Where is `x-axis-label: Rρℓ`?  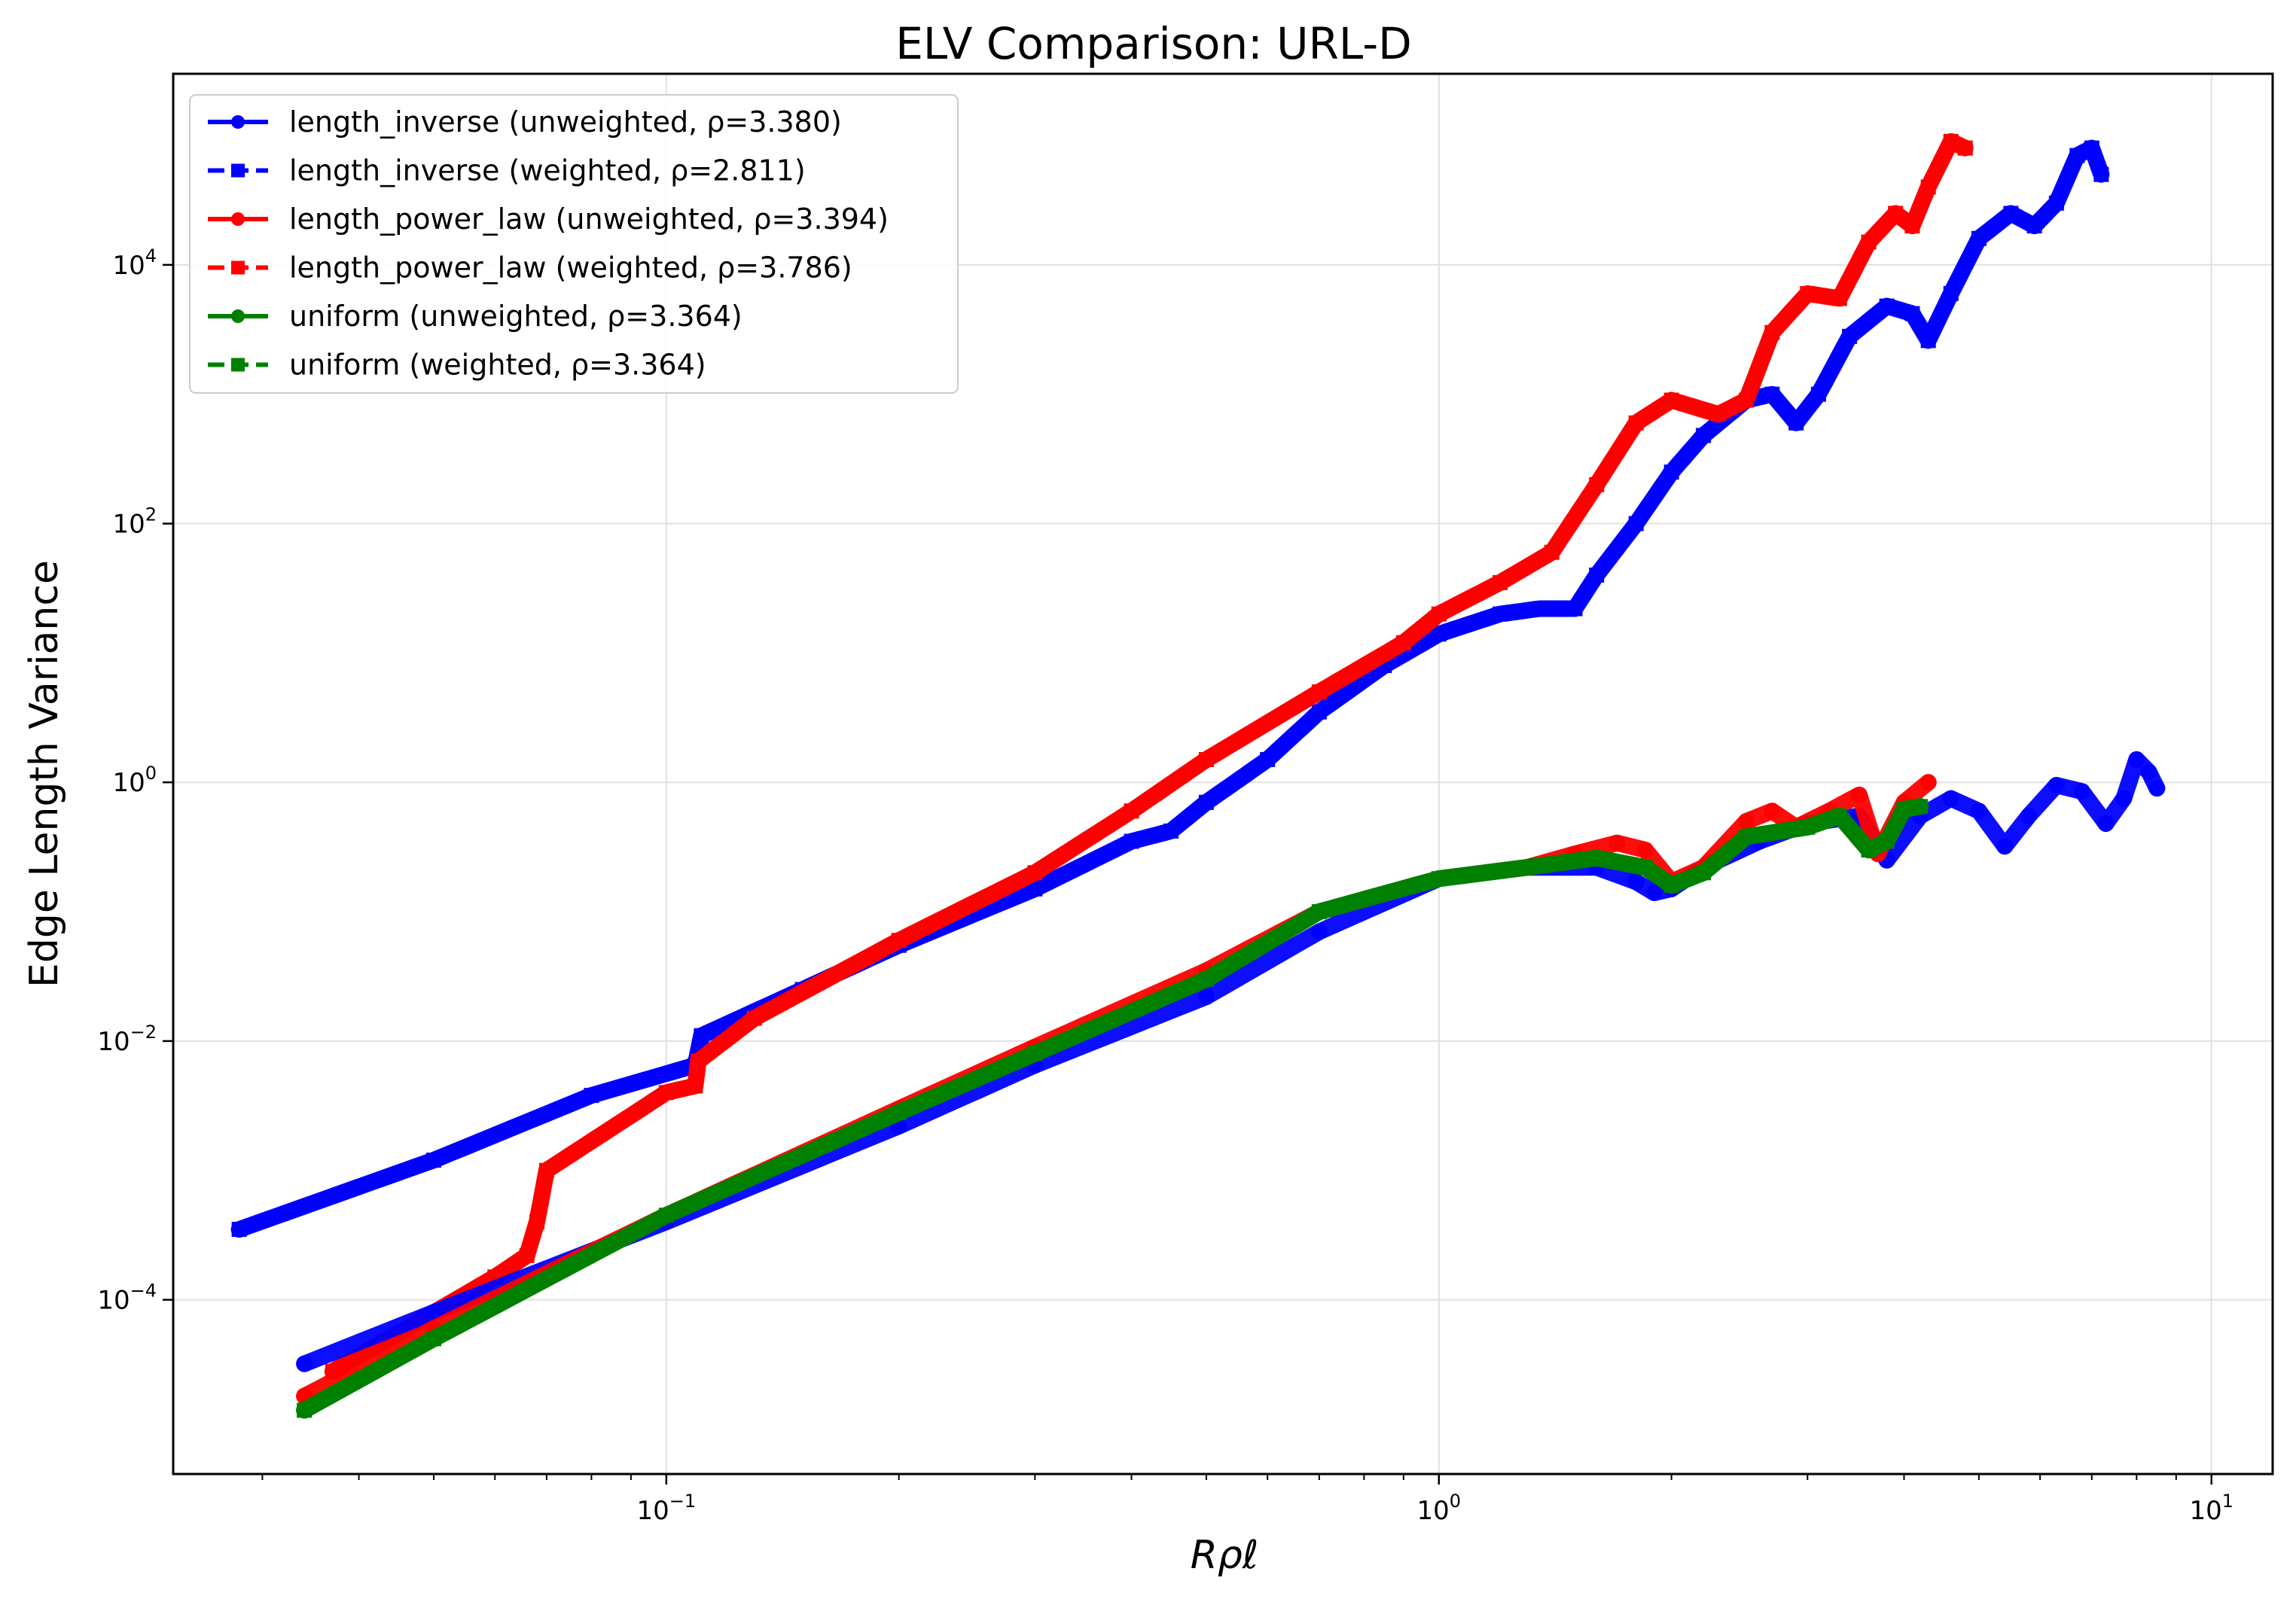 x-axis-label: Rρℓ is located at coordinates (1225, 1555).